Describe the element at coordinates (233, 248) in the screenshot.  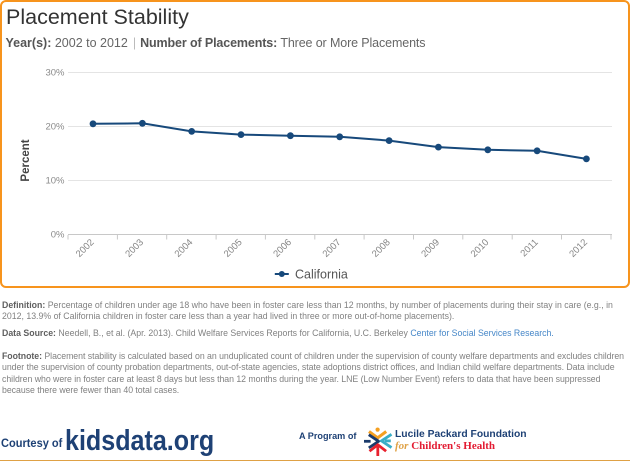
I see `svg-text: 2005` at that location.